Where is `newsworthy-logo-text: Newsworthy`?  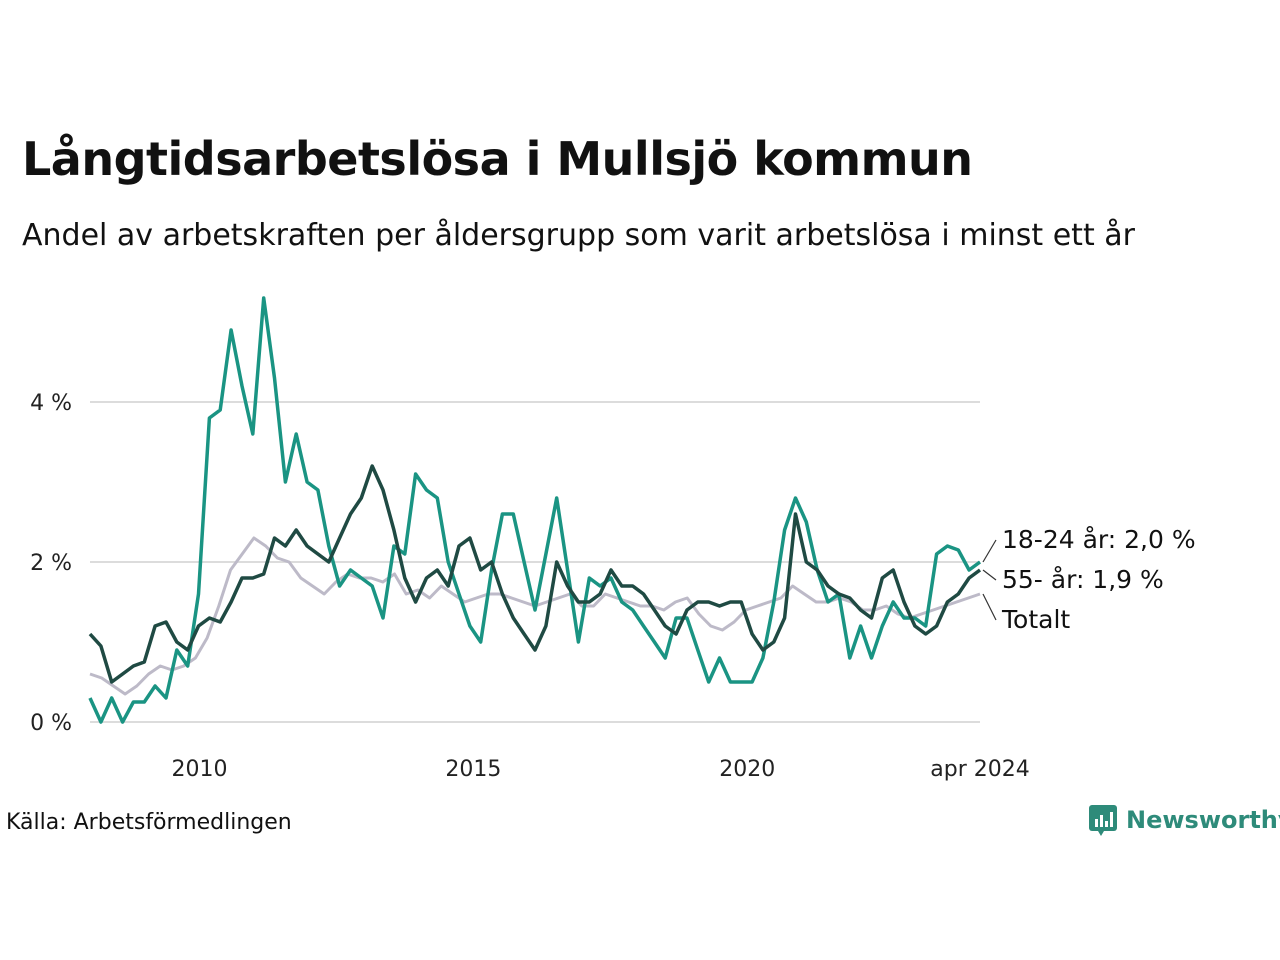
newsworthy-logo-text: Newsworthy is located at coordinates (1203, 820).